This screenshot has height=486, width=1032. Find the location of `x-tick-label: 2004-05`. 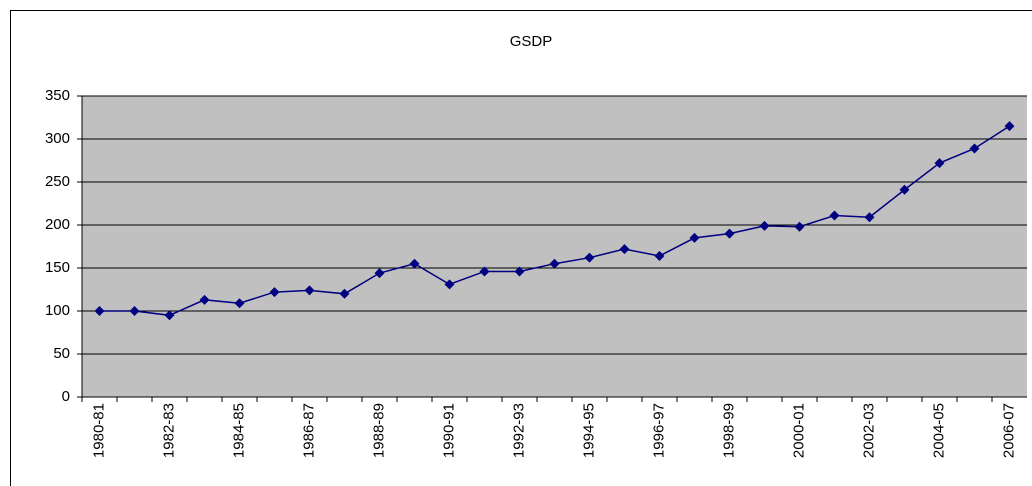

x-tick-label: 2004-05 is located at coordinates (938, 430).